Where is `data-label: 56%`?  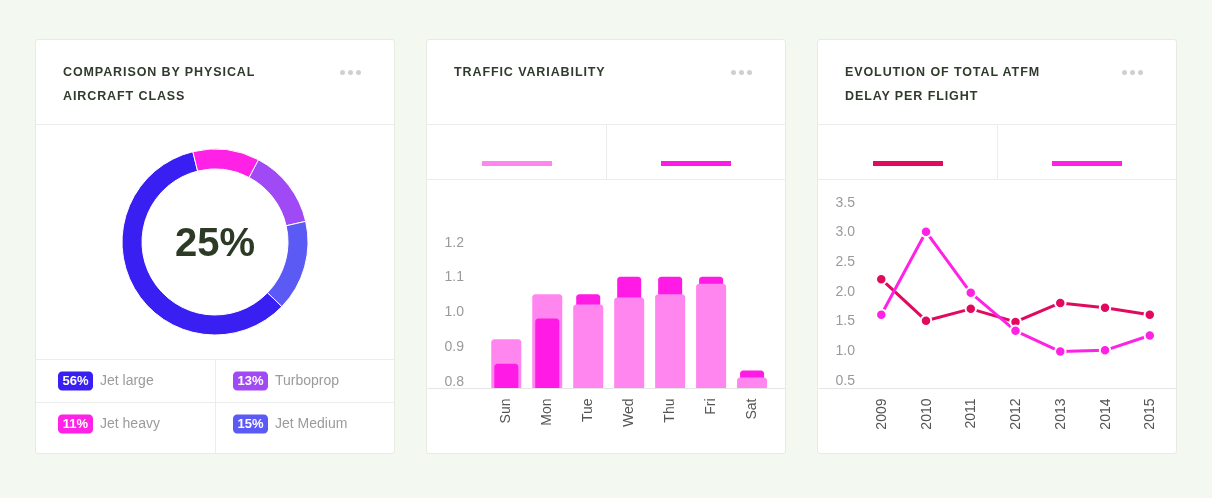
data-label: 56% is located at coordinates (75, 380).